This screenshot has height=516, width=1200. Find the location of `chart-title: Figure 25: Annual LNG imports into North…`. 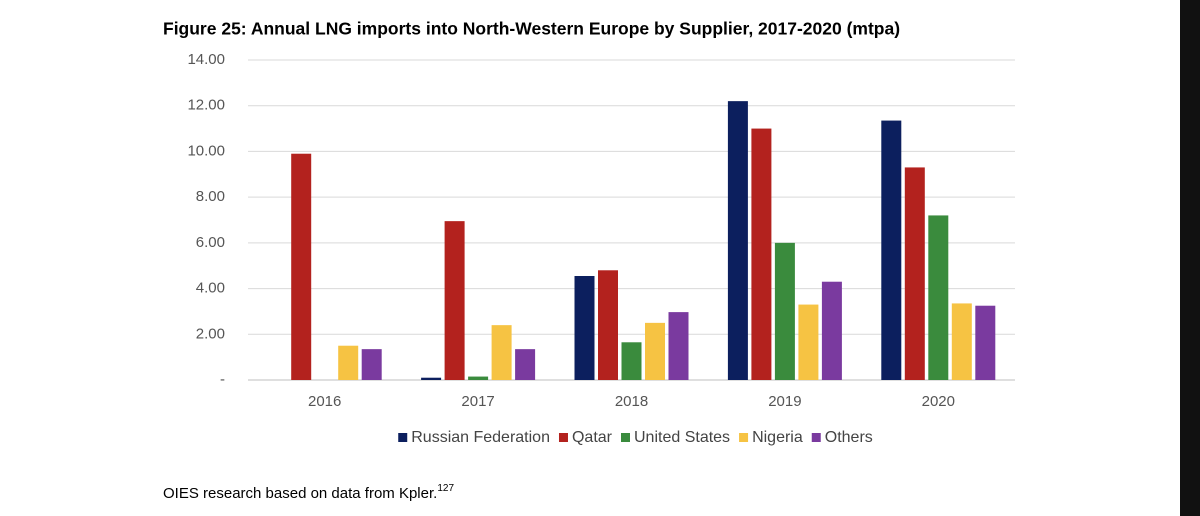

chart-title: Figure 25: Annual LNG imports into North… is located at coordinates (531, 29).